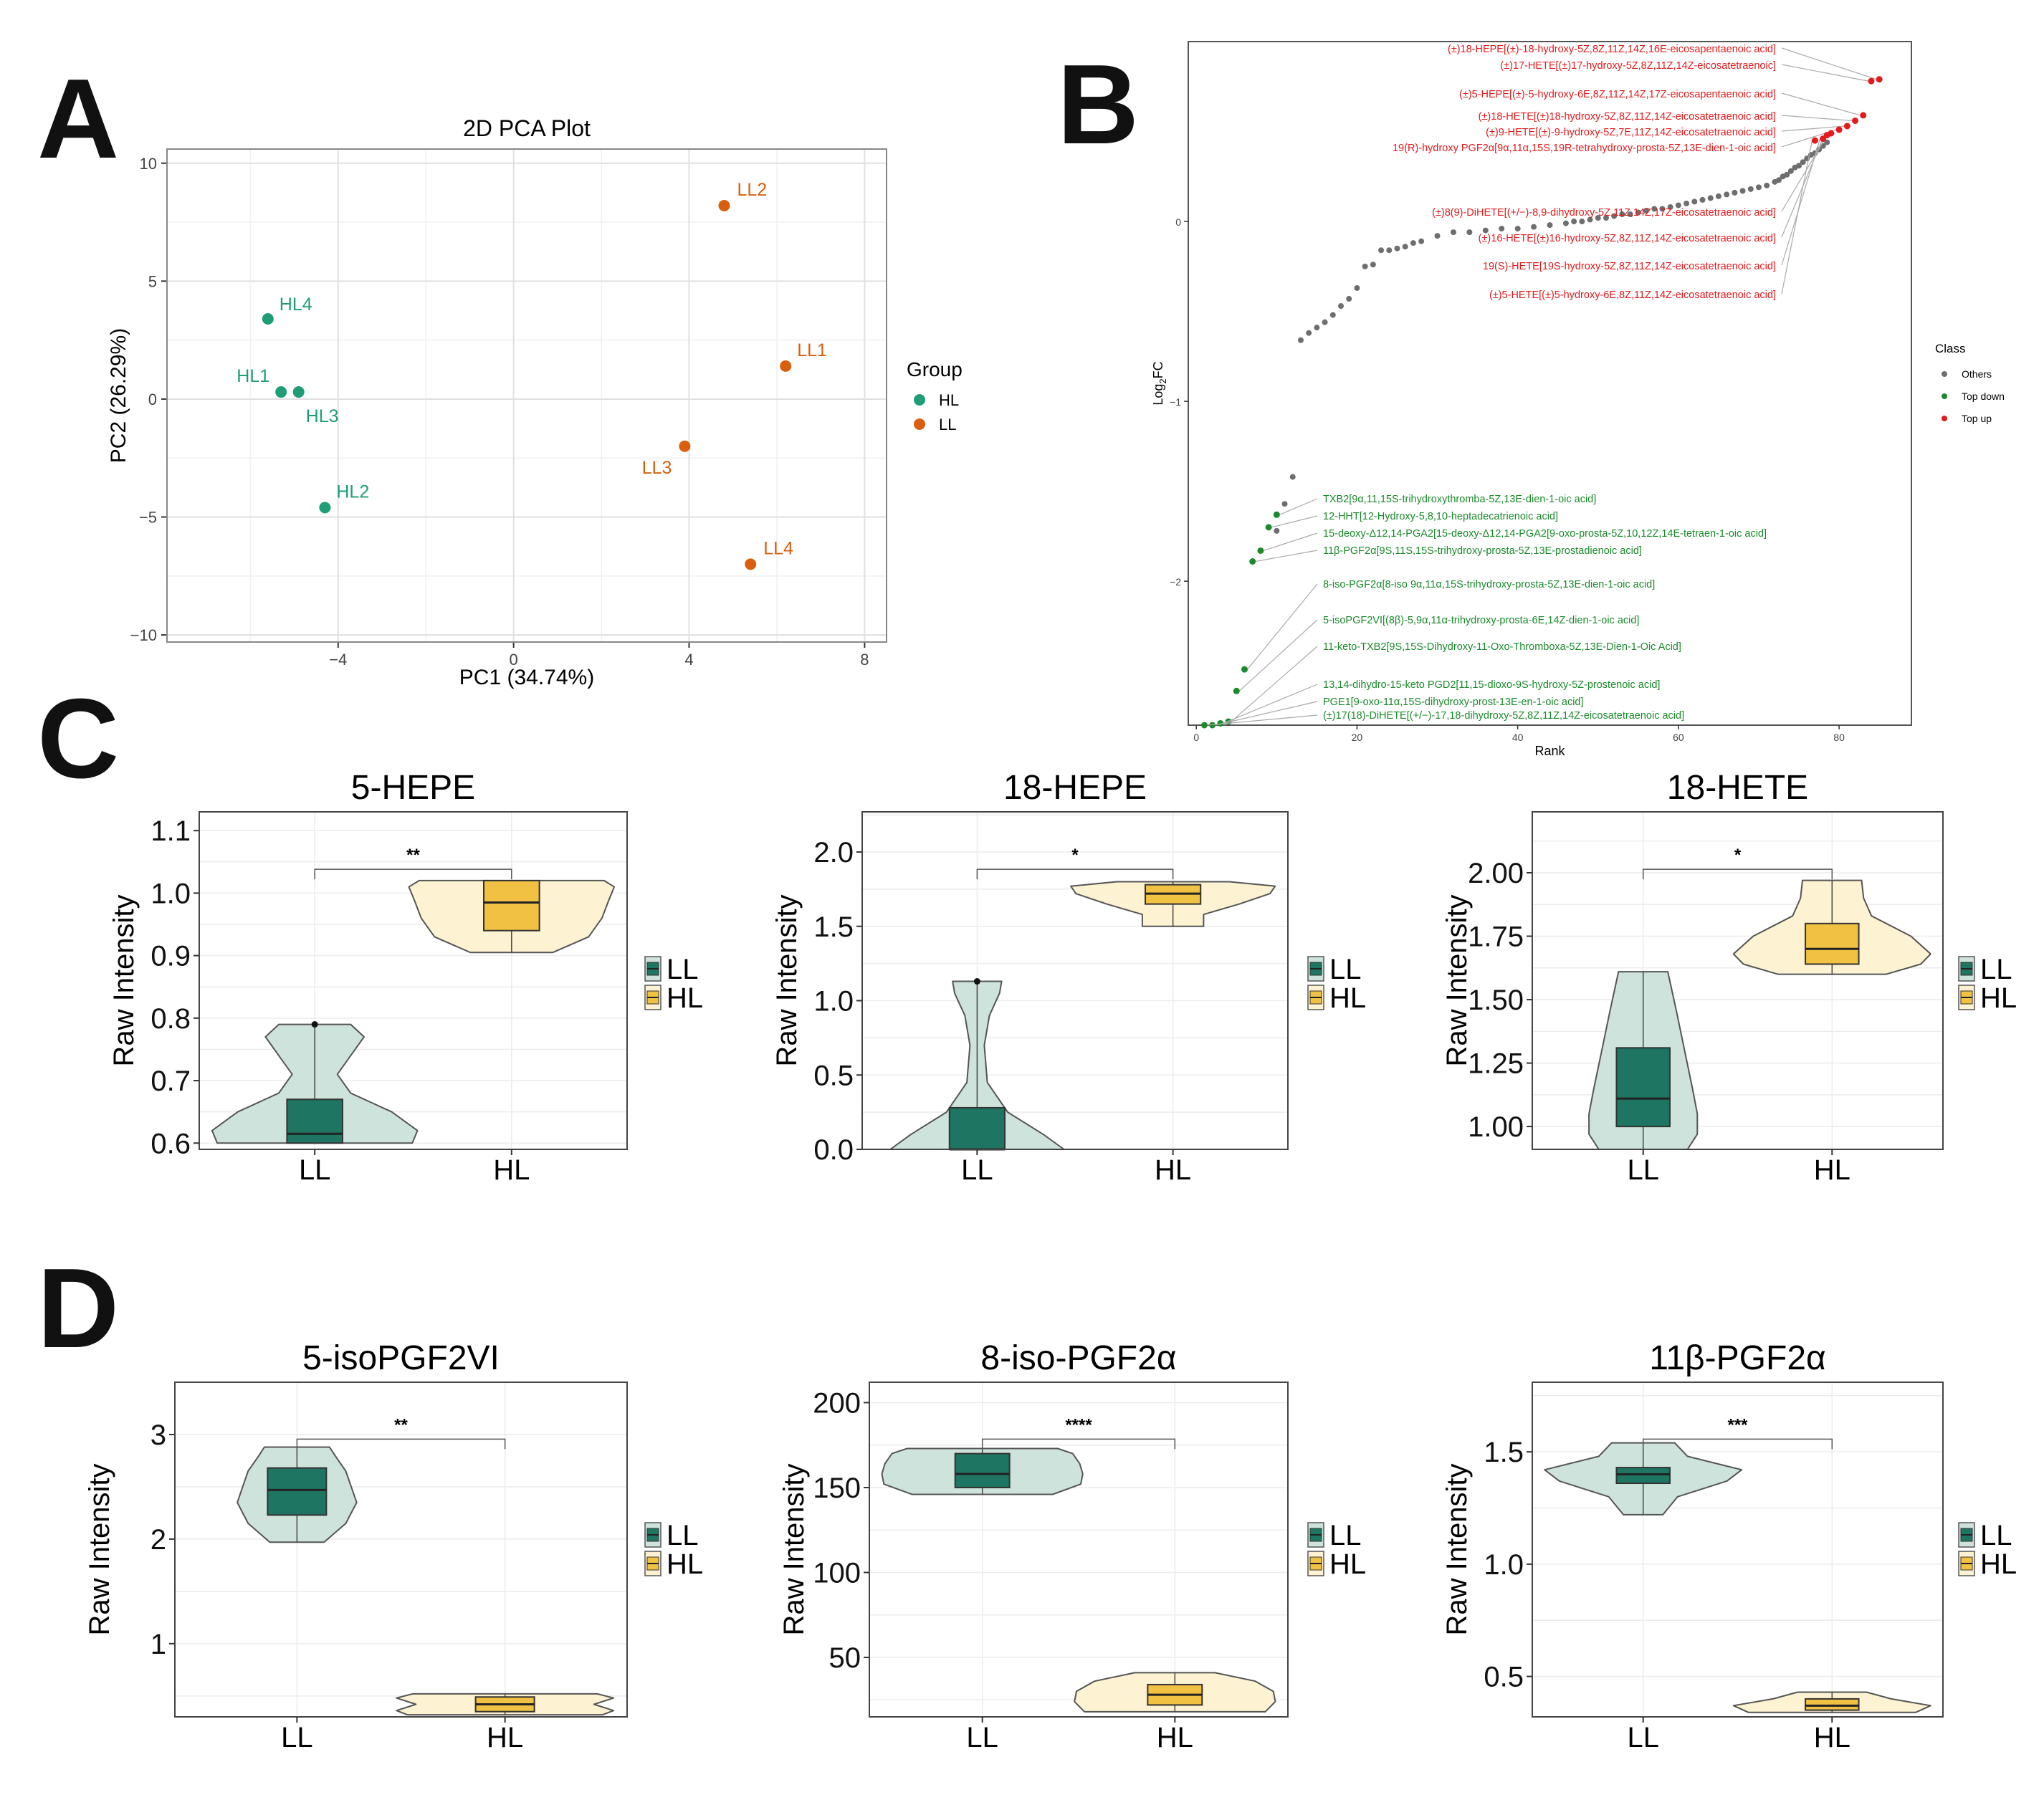  I want to click on violin-ytick-label: 1.0, so click(1504, 1565).